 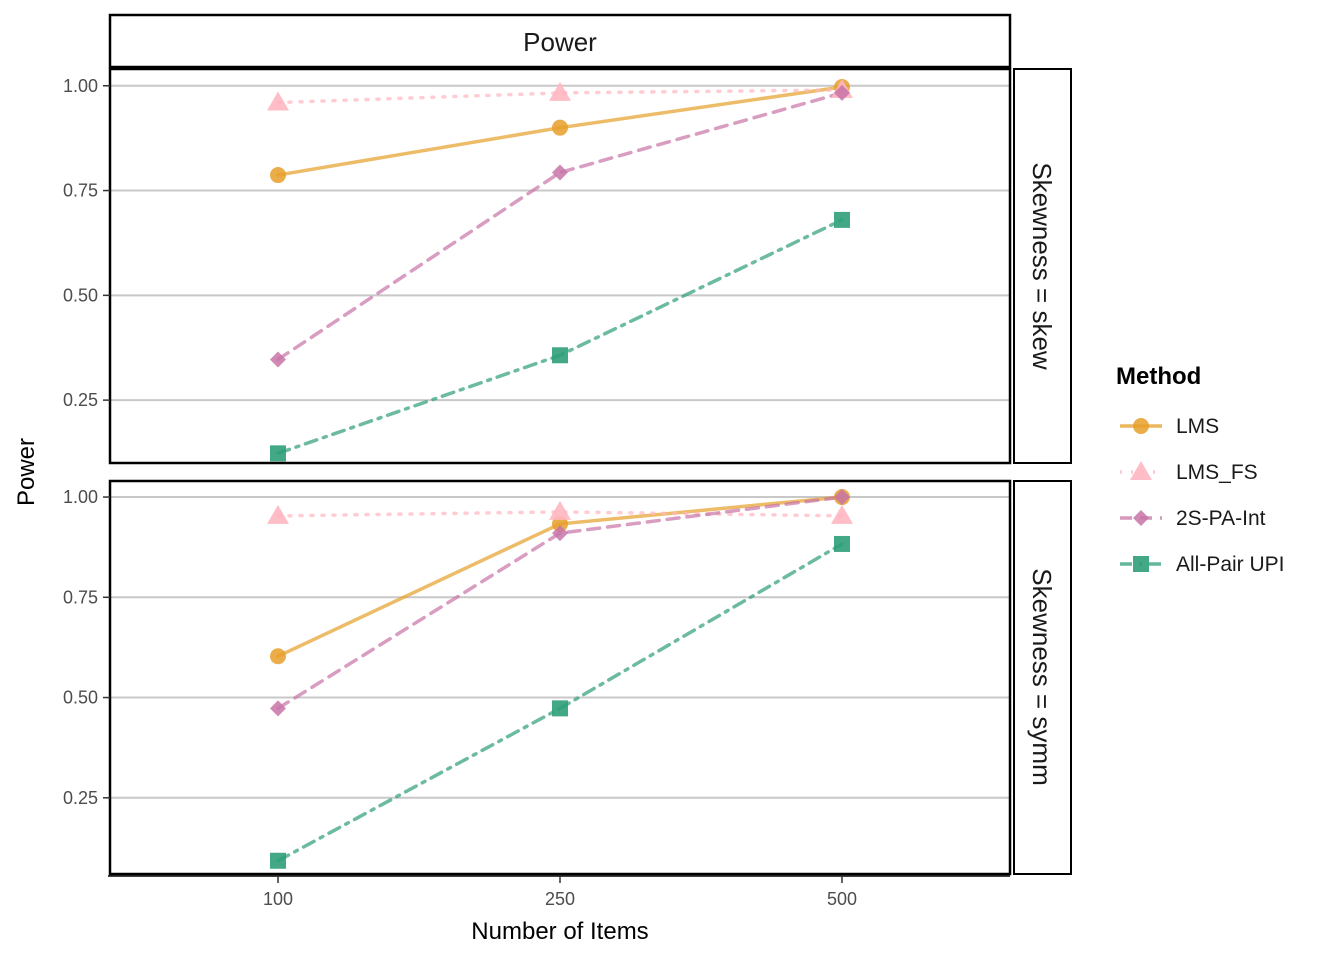 I want to click on column-strip-label: Power, so click(x=560, y=42).